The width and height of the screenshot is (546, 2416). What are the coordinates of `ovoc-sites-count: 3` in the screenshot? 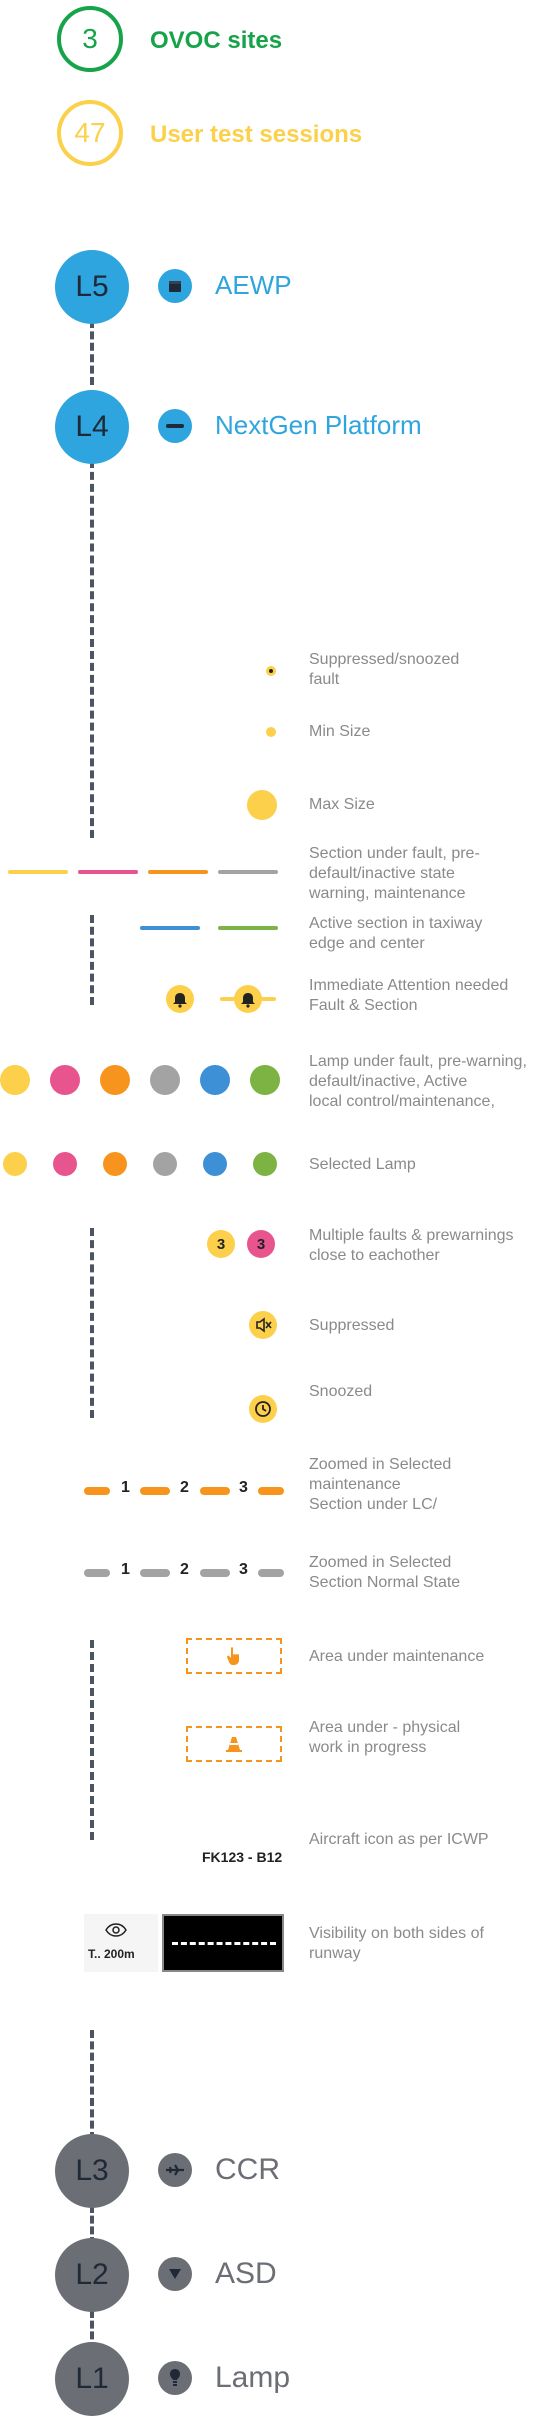 It's located at (90, 38).